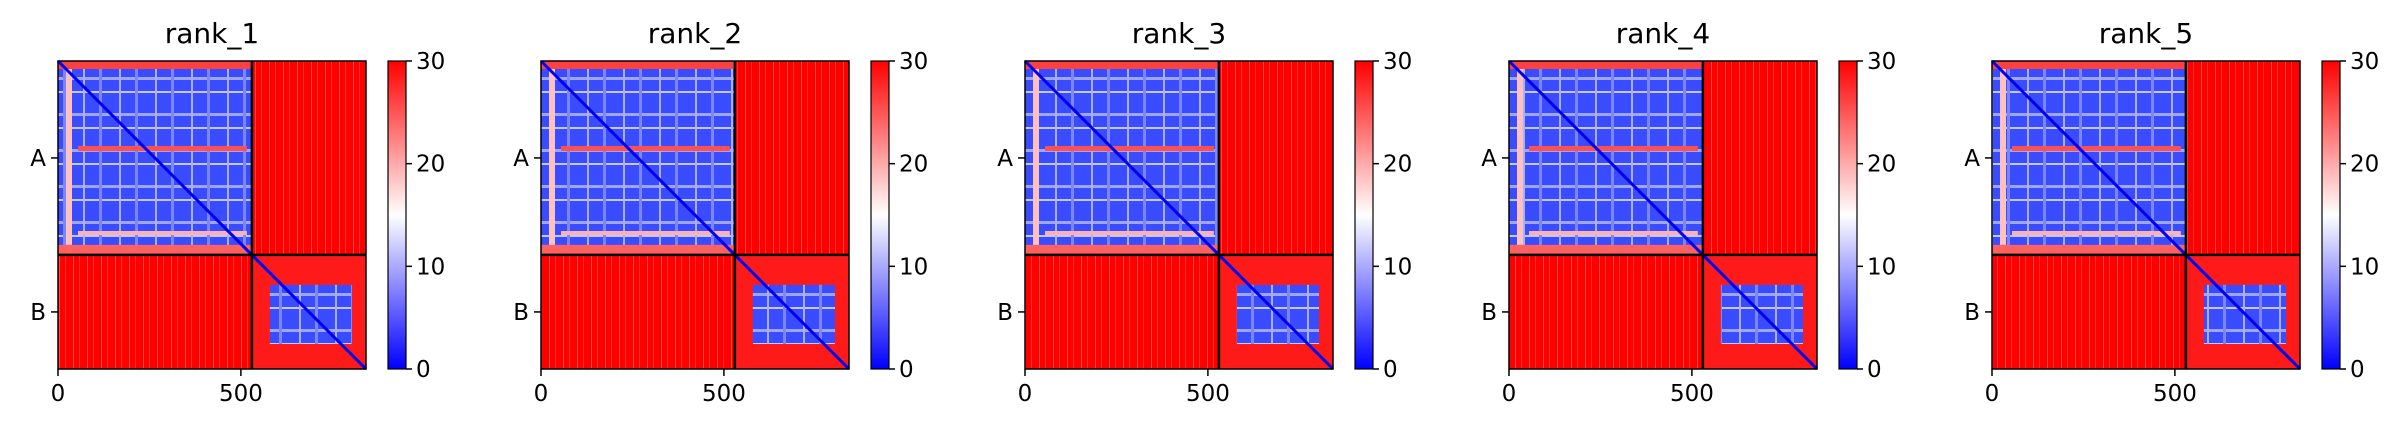 The width and height of the screenshot is (2400, 438). What do you see at coordinates (1663, 33) in the screenshot?
I see `panel-title: rank_4` at bounding box center [1663, 33].